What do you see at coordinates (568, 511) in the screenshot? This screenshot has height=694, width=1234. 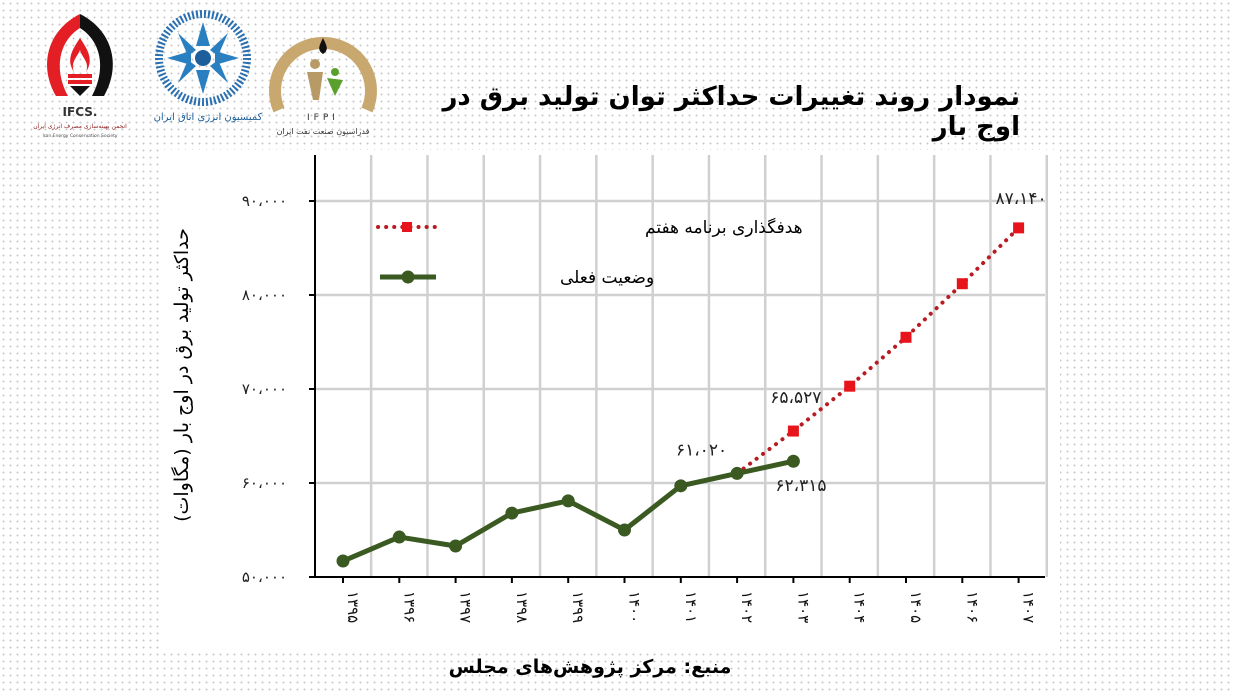 I see `series-actual` at bounding box center [568, 511].